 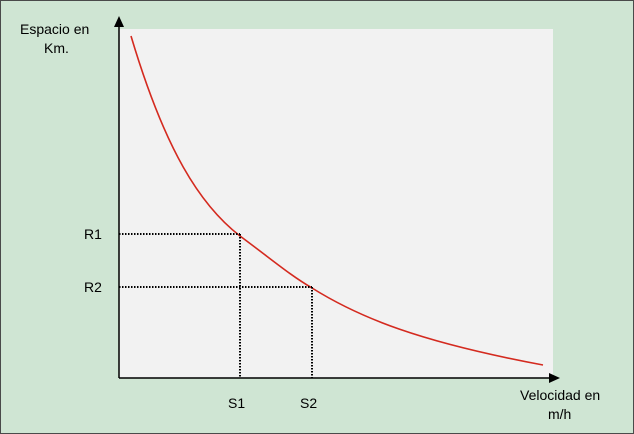 What do you see at coordinates (119, 21) in the screenshot?
I see `y-axis-arrow-icon` at bounding box center [119, 21].